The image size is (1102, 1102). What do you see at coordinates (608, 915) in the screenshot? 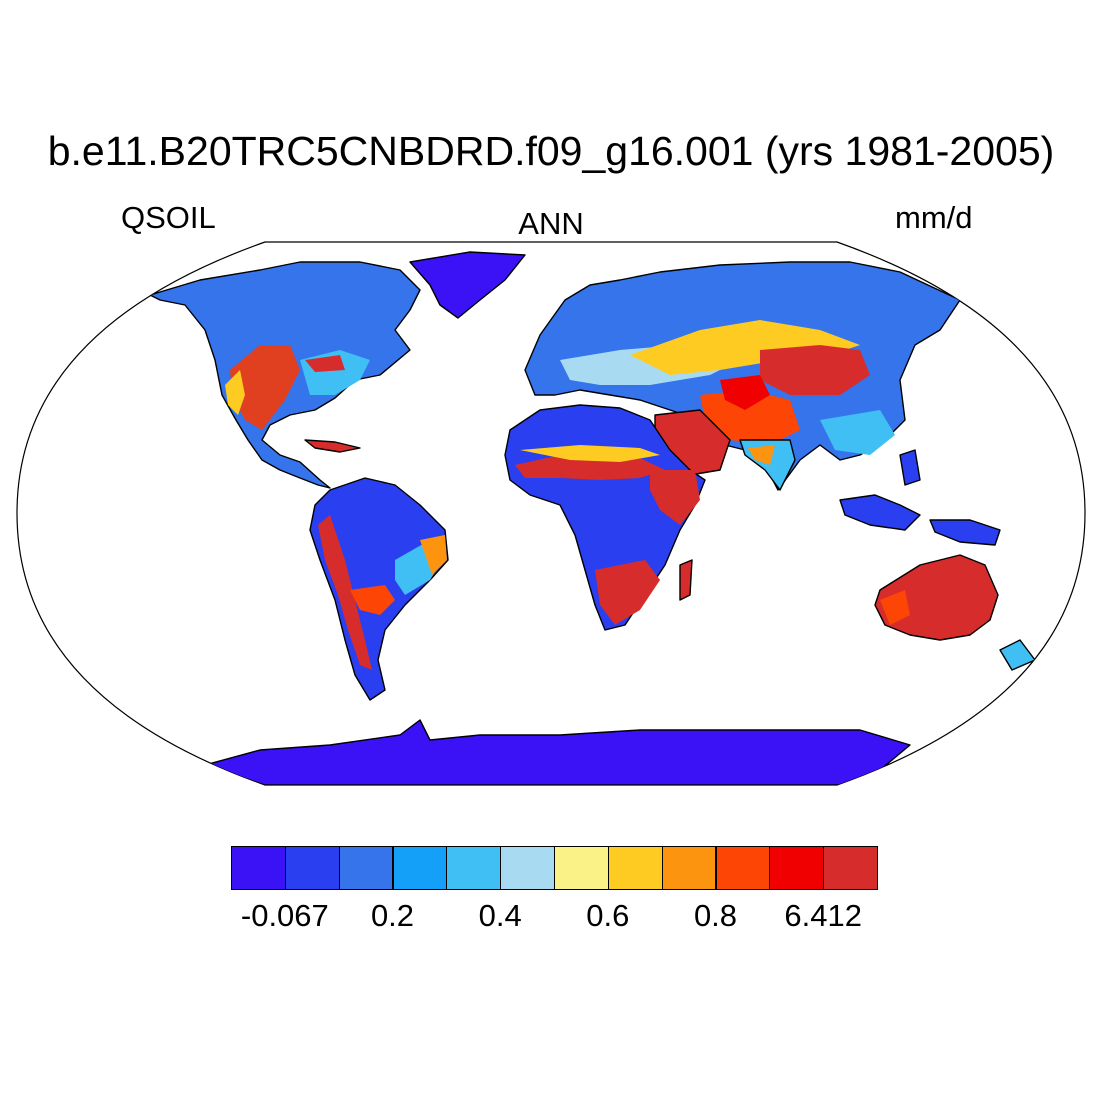
I see `colorbar-label: 0.6` at bounding box center [608, 915].